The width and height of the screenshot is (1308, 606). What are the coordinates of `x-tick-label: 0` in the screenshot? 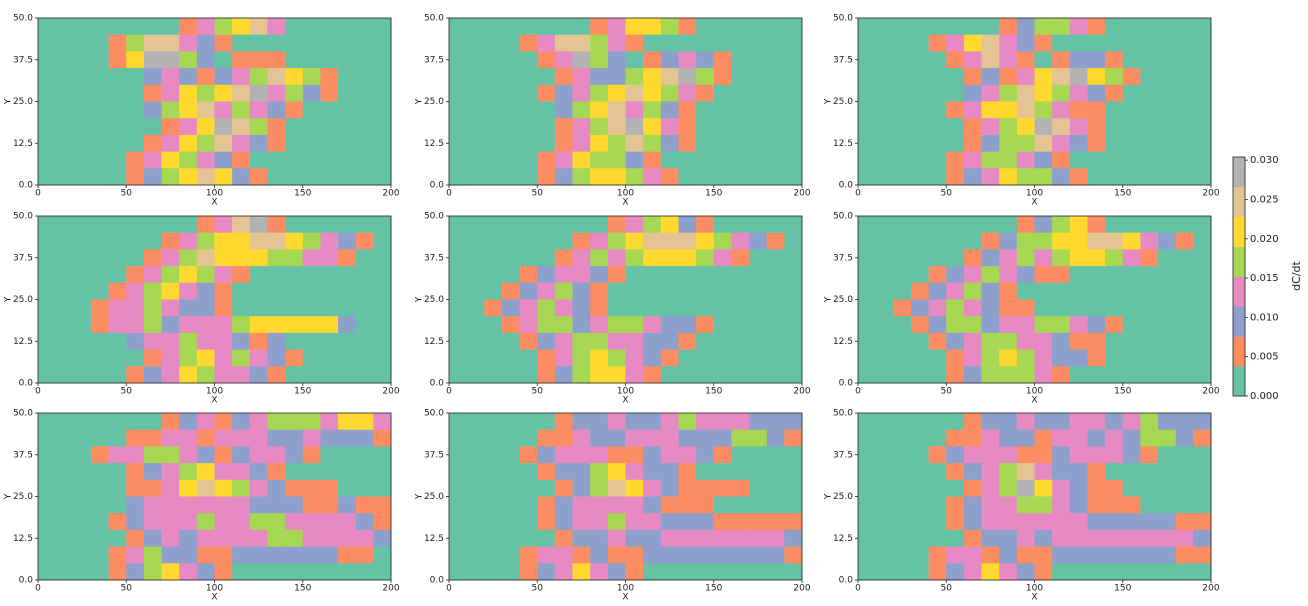 It's located at (449, 589).